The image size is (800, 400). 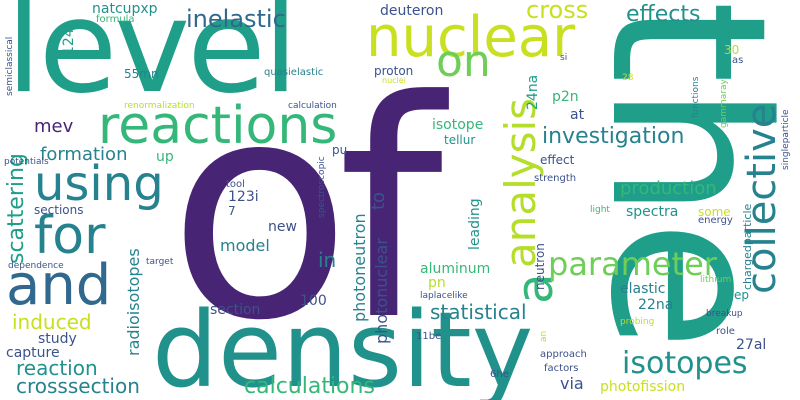 What do you see at coordinates (540, 266) in the screenshot?
I see `word-neutron: neutron` at bounding box center [540, 266].